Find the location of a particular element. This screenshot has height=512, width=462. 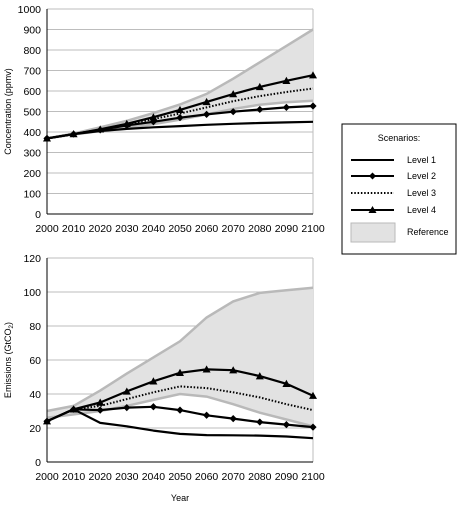

y-tick-label: 400 is located at coordinates (32, 133).